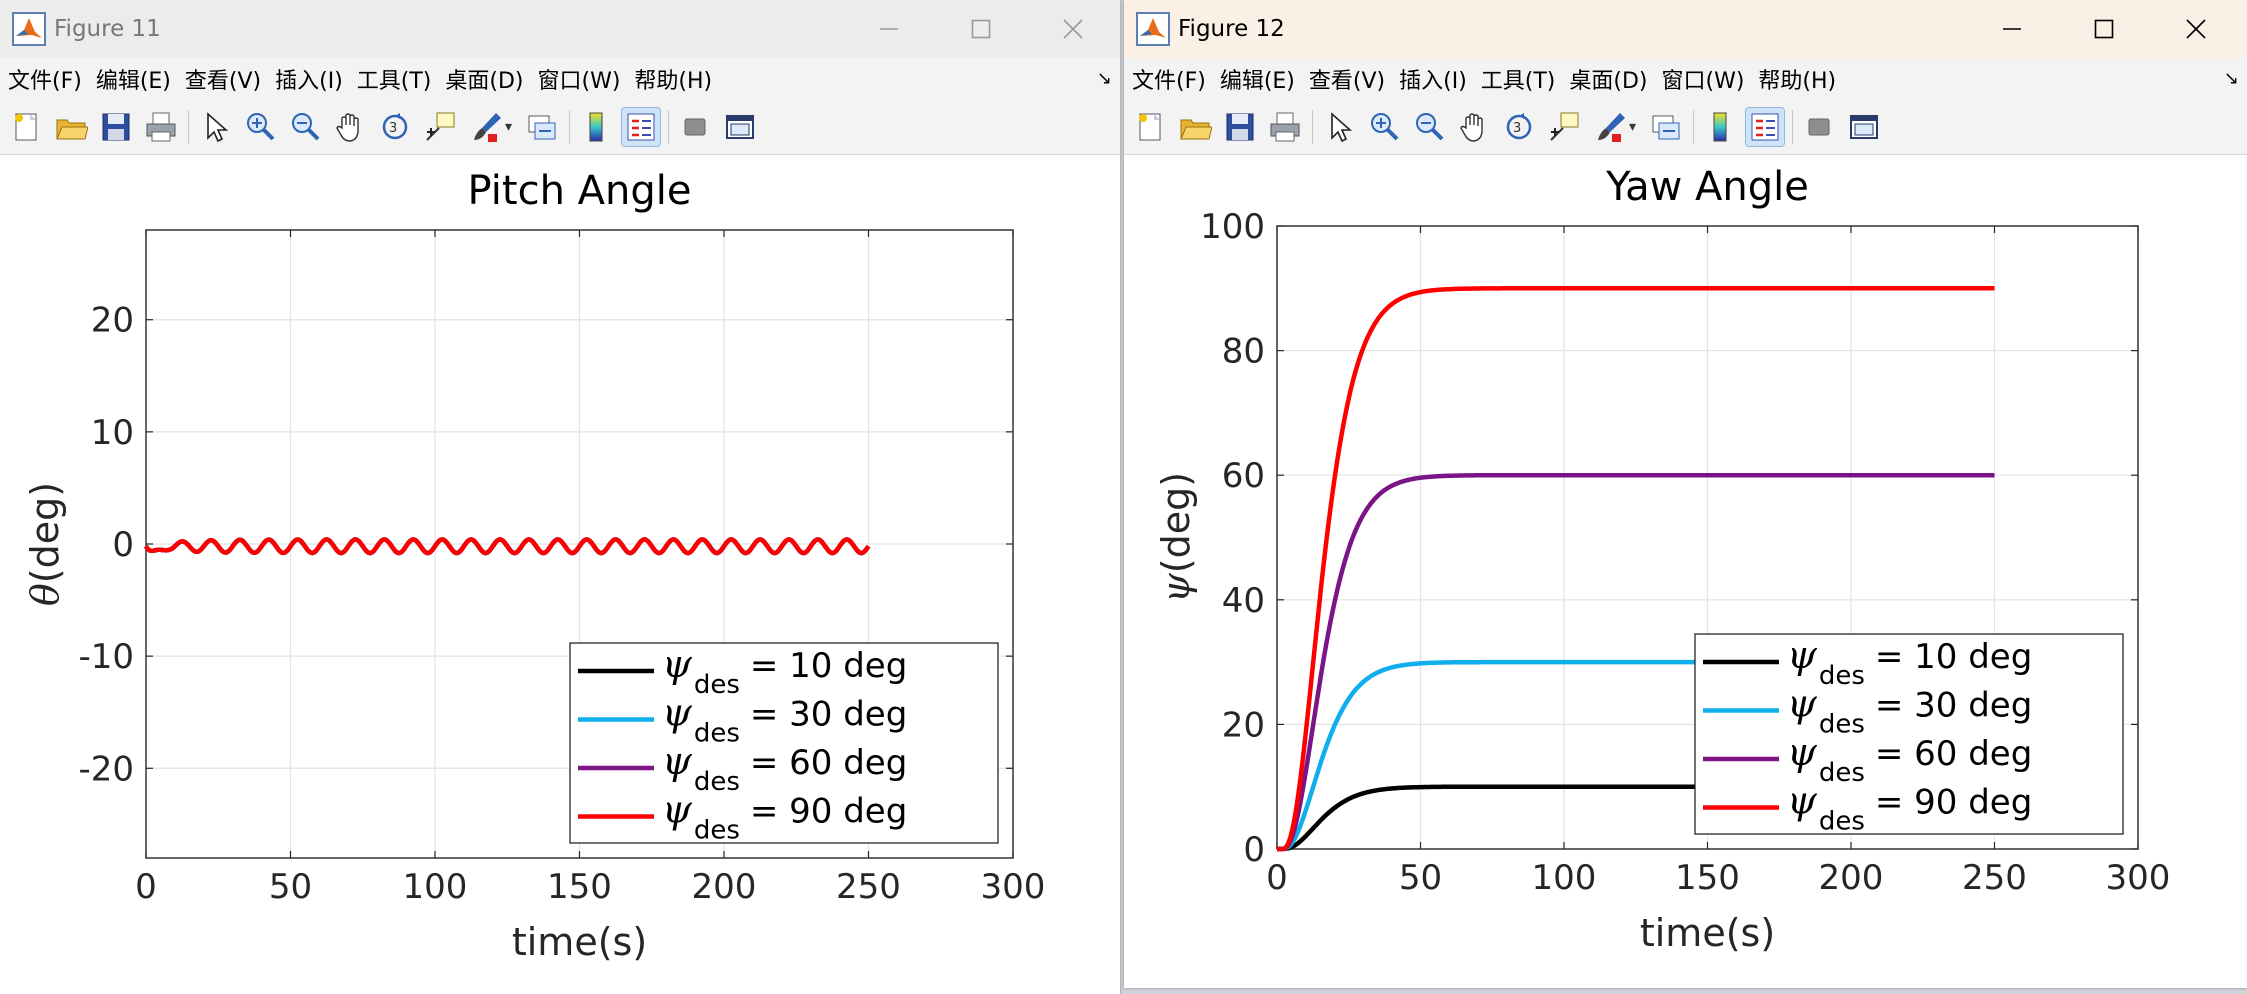 This screenshot has height=994, width=2247. Describe the element at coordinates (1909, 662) in the screenshot. I see `legend-entry: ψdes = 10 deg` at that location.